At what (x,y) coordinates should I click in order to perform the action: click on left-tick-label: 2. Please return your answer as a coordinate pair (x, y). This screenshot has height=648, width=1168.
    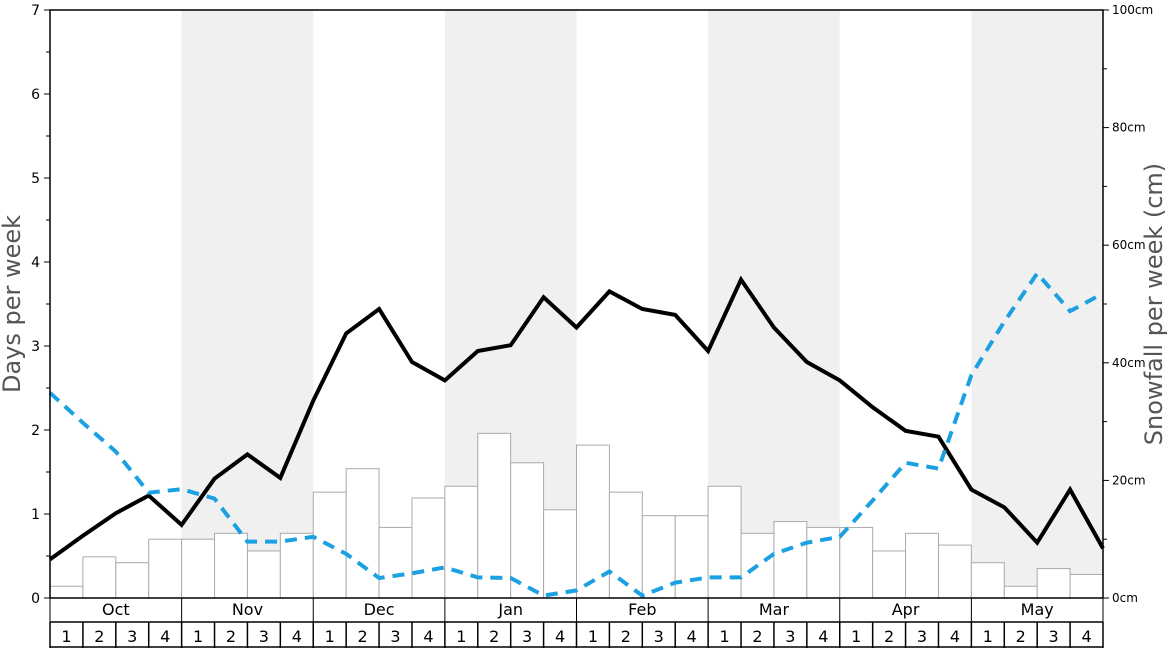
    Looking at the image, I should click on (35, 431).